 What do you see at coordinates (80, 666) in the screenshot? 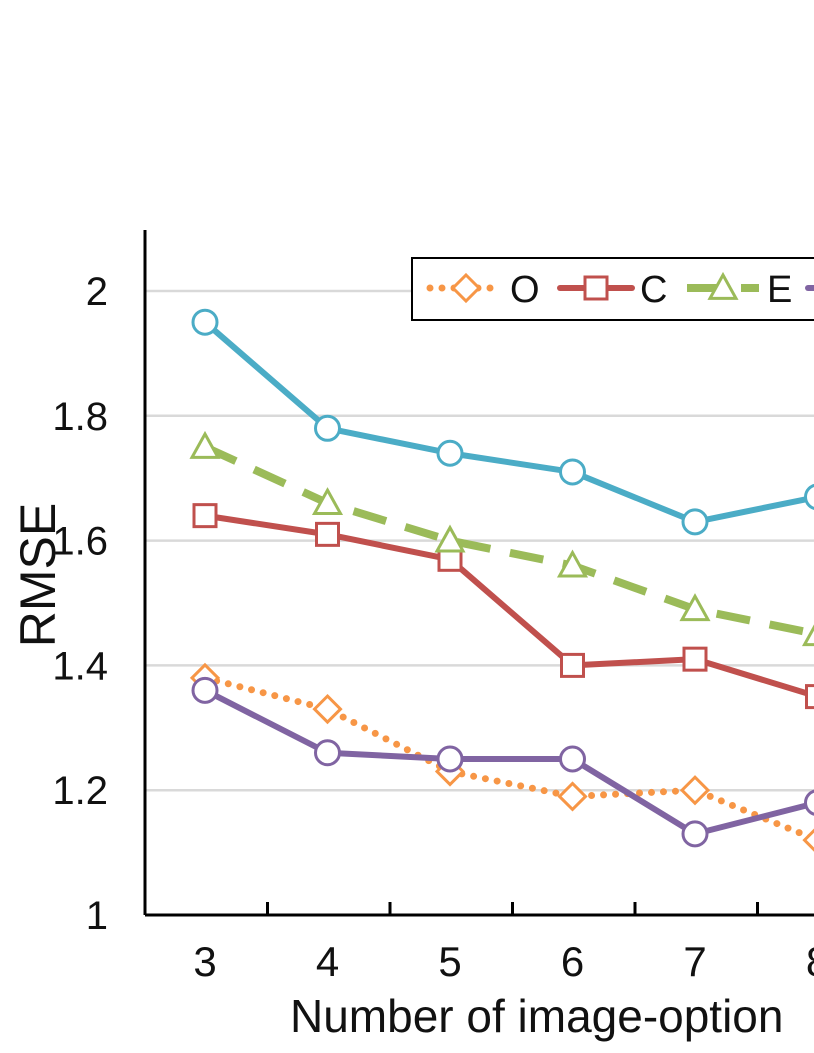
I see `y-tick-label: 1.4` at bounding box center [80, 666].